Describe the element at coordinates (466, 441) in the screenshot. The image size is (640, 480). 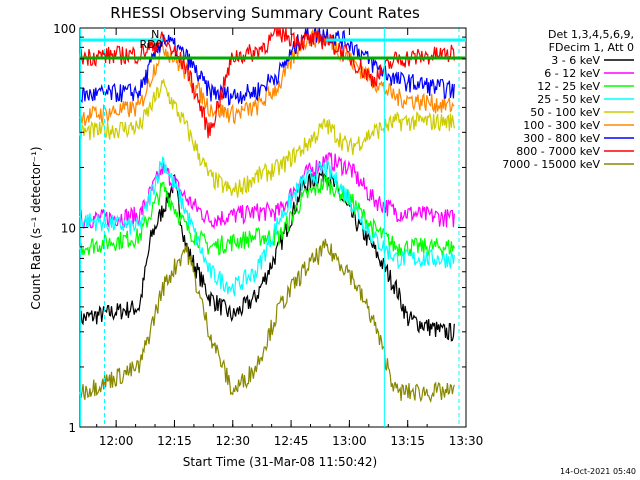
I see `x-tick-label: 13:30` at that location.